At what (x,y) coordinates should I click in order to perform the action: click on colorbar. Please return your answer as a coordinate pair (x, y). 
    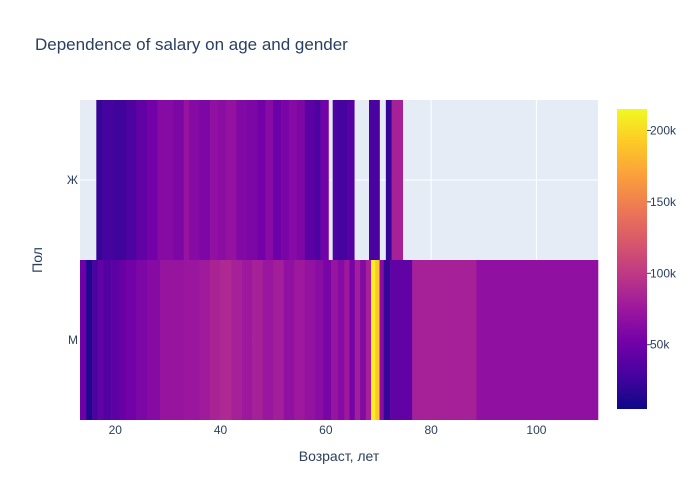
    Looking at the image, I should click on (632, 259).